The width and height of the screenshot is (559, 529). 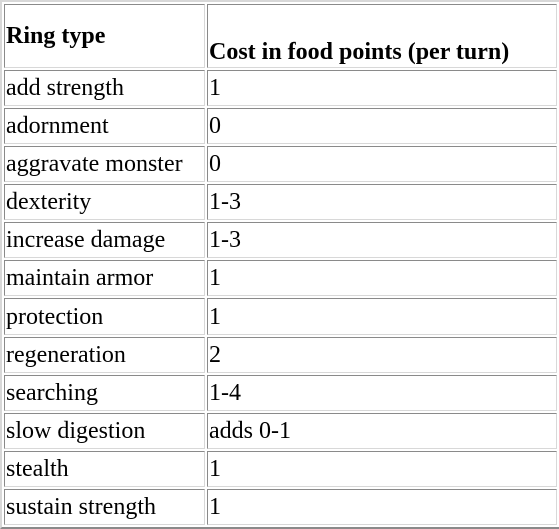 I want to click on table-row: increase damage 1-3, so click(x=280, y=240).